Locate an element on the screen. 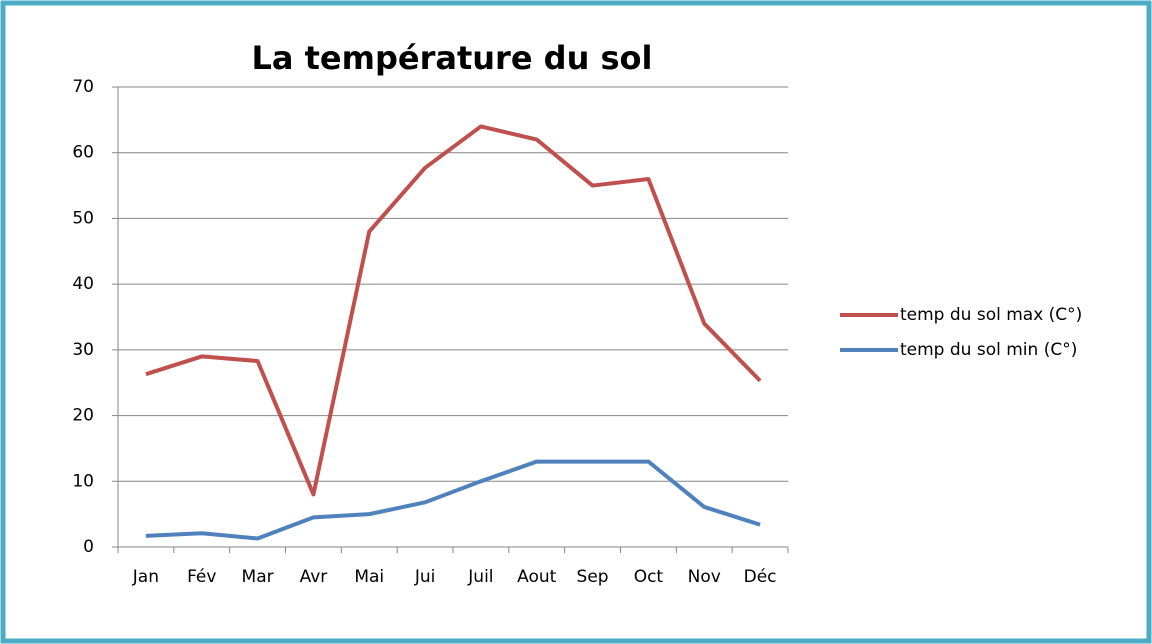  x-tick-label: Juil is located at coordinates (480, 577).